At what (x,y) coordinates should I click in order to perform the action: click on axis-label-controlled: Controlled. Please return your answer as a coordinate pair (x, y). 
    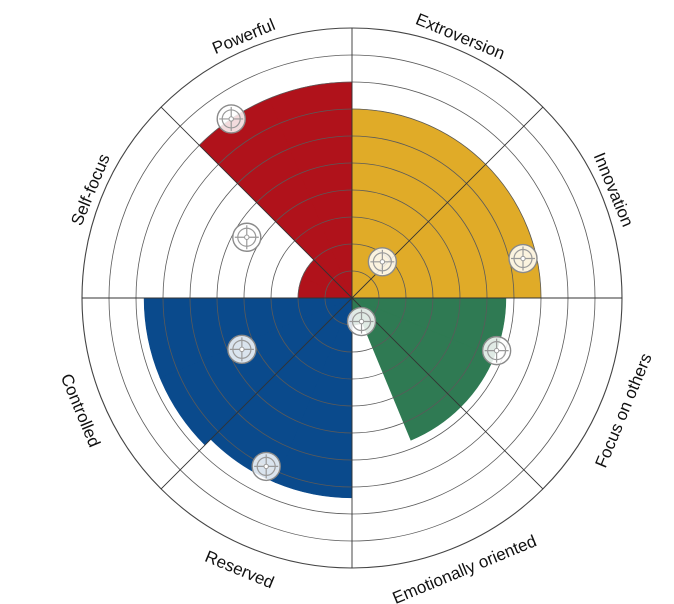
    Looking at the image, I should click on (80, 410).